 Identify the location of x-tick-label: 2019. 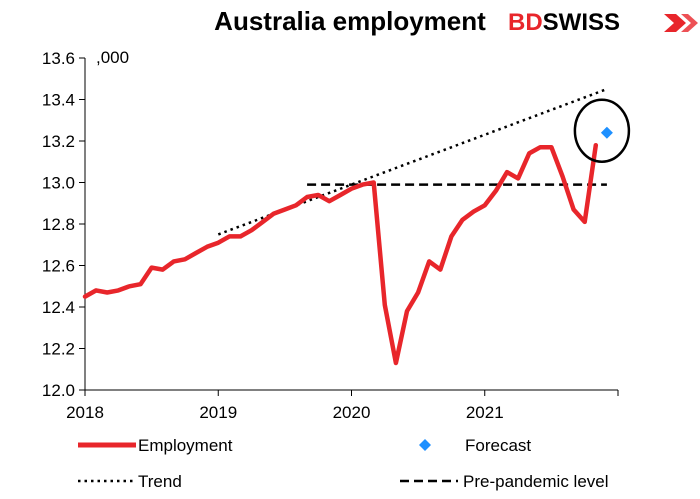
(218, 412).